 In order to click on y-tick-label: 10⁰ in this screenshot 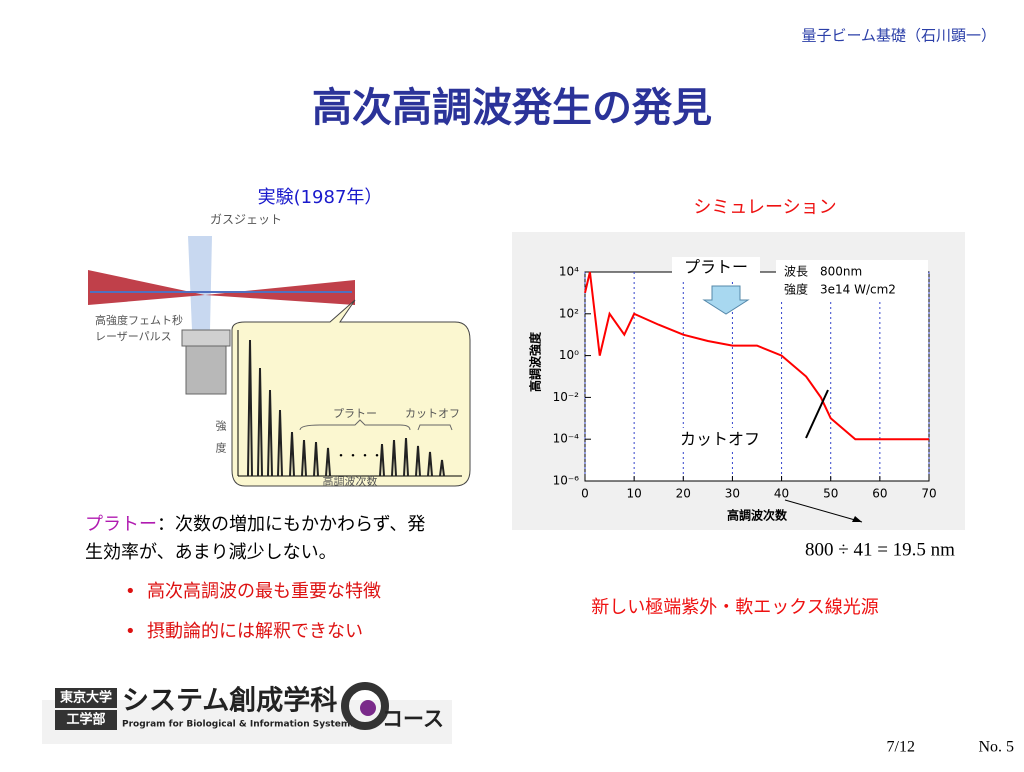, I will do `click(569, 355)`.